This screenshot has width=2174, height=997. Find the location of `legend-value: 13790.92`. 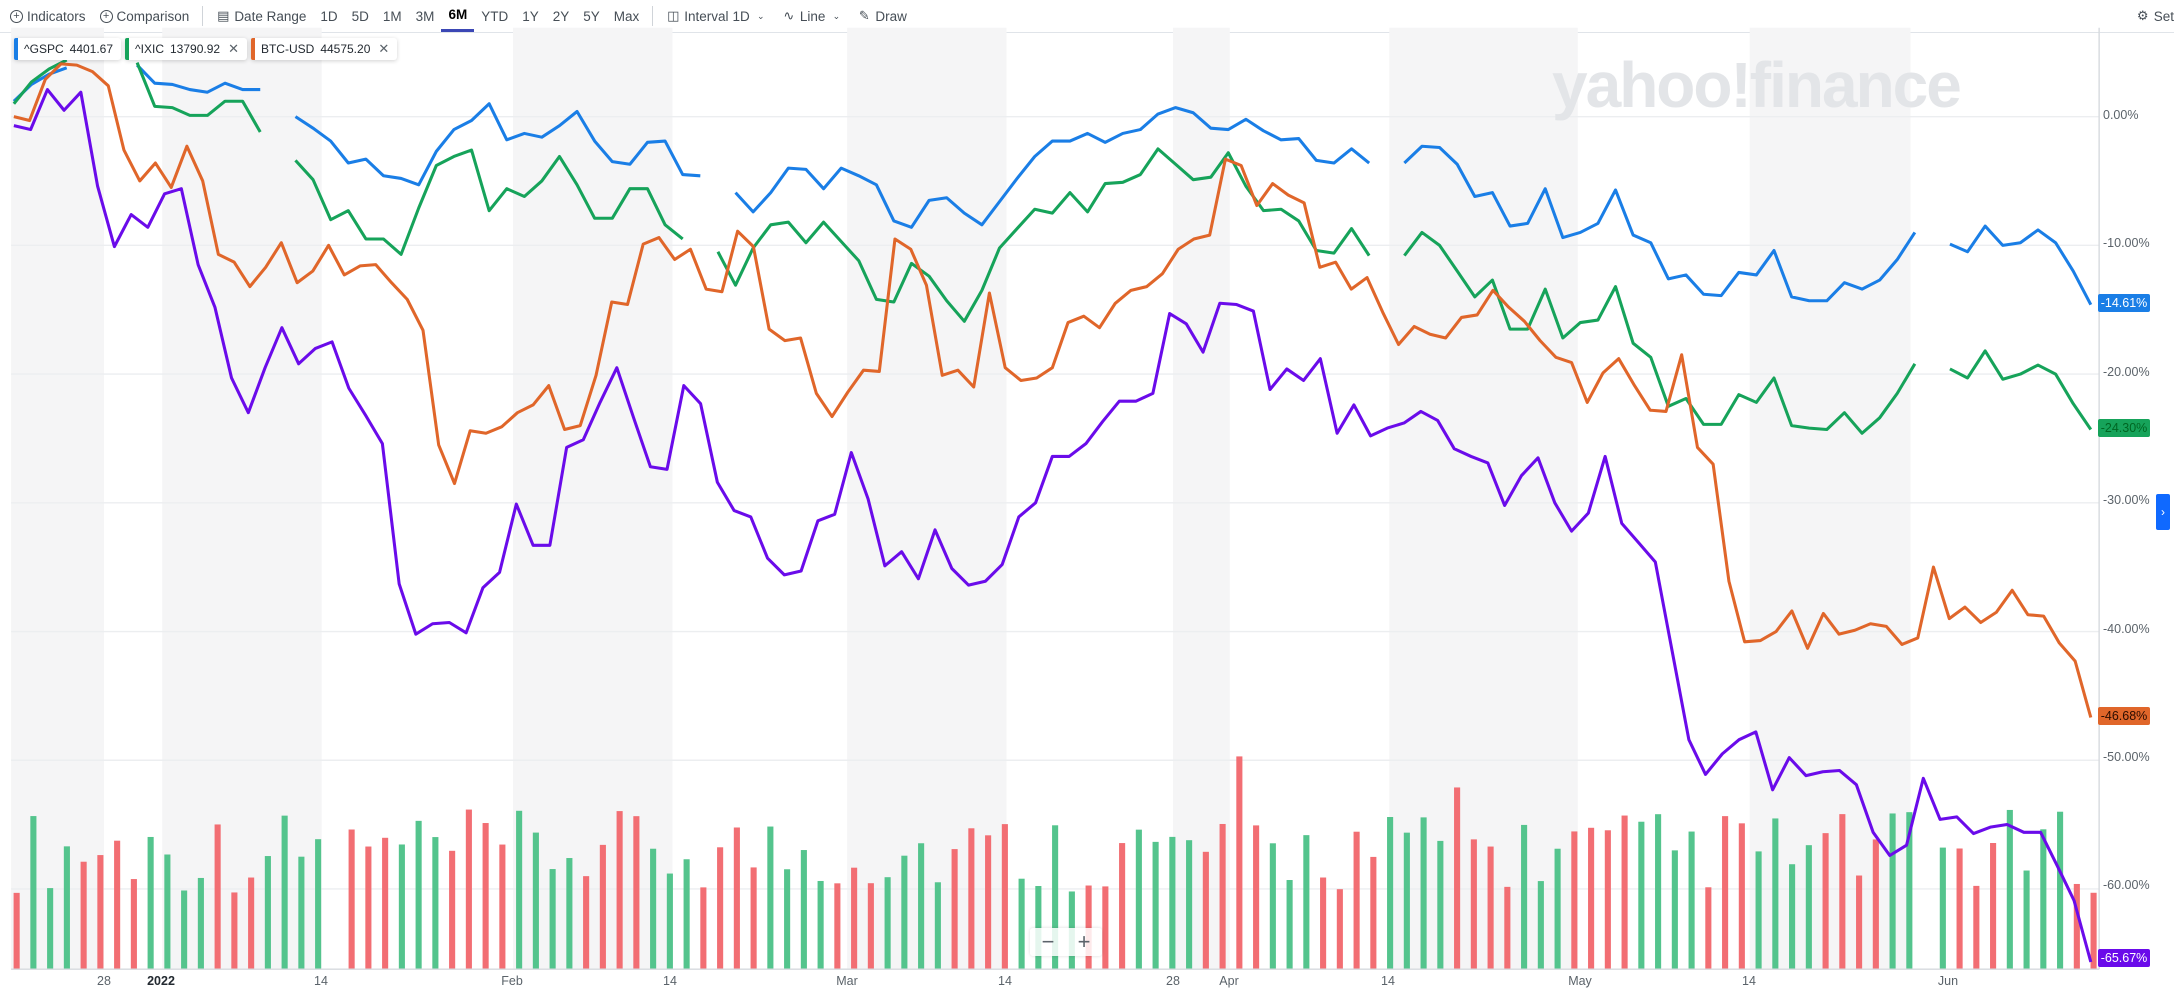

legend-value: 13790.92 is located at coordinates (195, 49).